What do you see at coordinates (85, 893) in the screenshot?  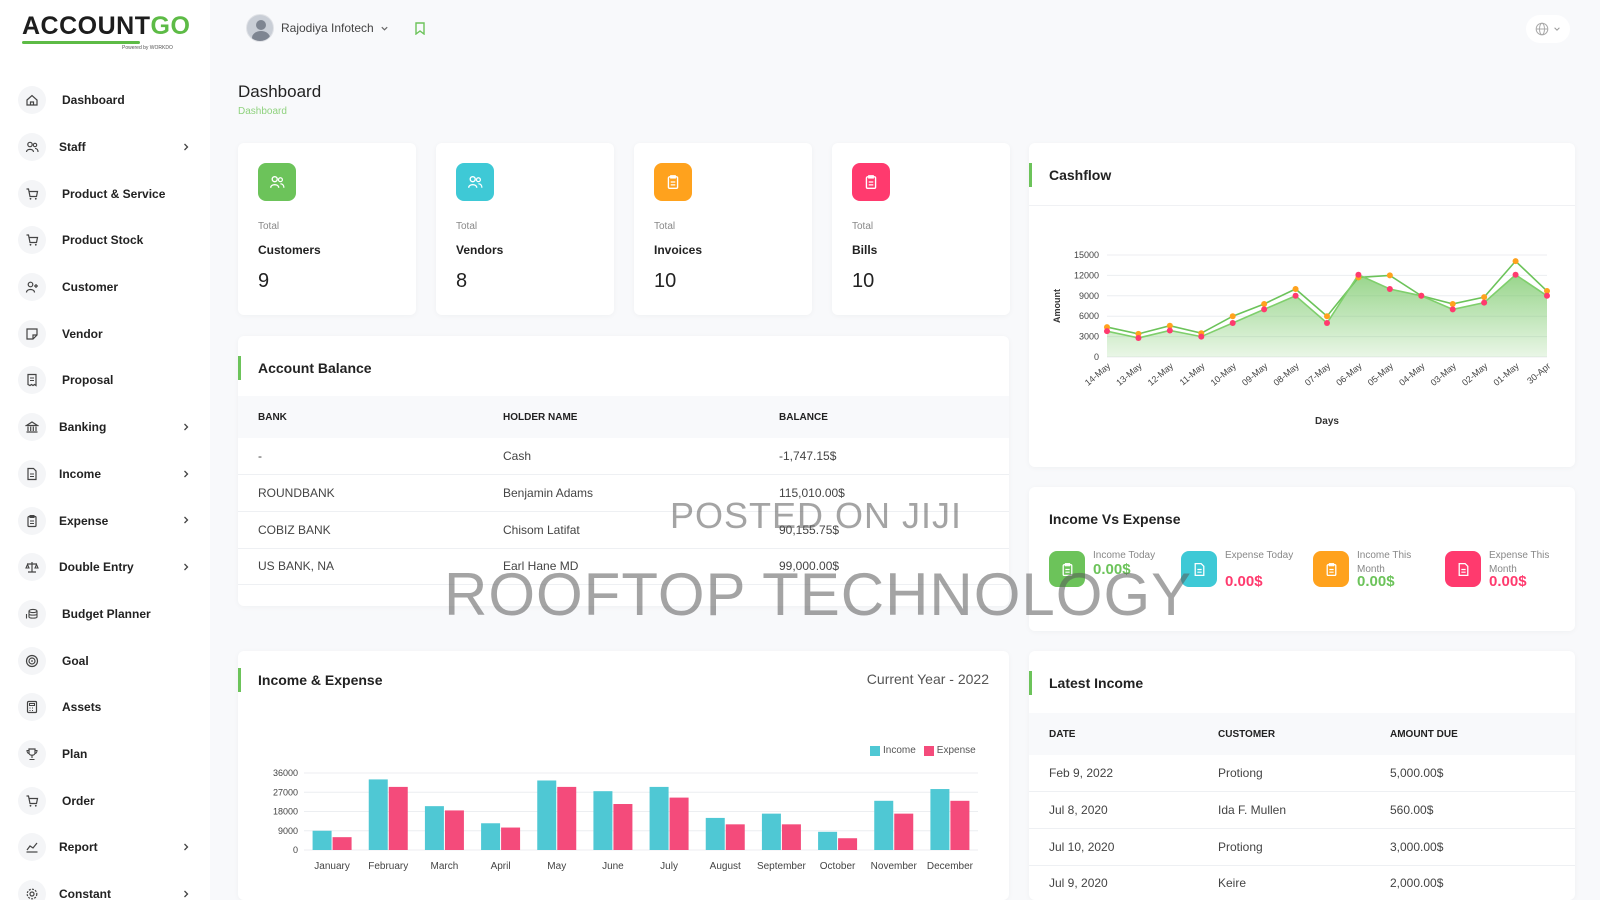 I see `sidebar-item-label: Constant` at bounding box center [85, 893].